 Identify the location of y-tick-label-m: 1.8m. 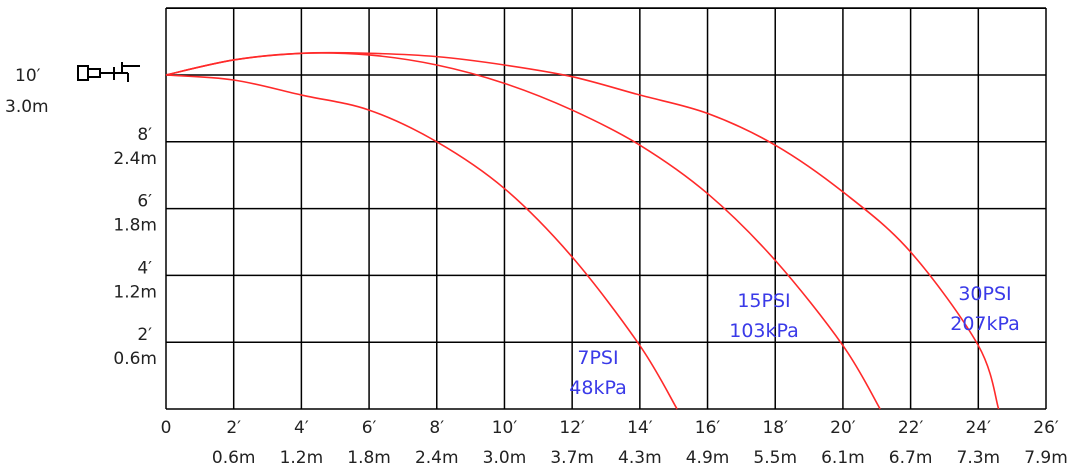
(135, 226).